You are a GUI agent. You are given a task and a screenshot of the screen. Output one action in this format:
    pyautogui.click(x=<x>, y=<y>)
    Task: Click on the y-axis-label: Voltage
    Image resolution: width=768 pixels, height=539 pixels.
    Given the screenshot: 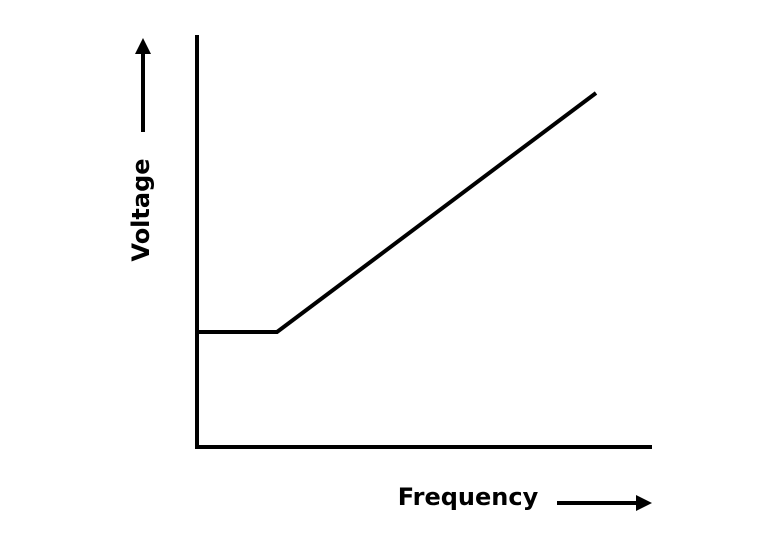 What is the action you would take?
    pyautogui.click(x=141, y=209)
    